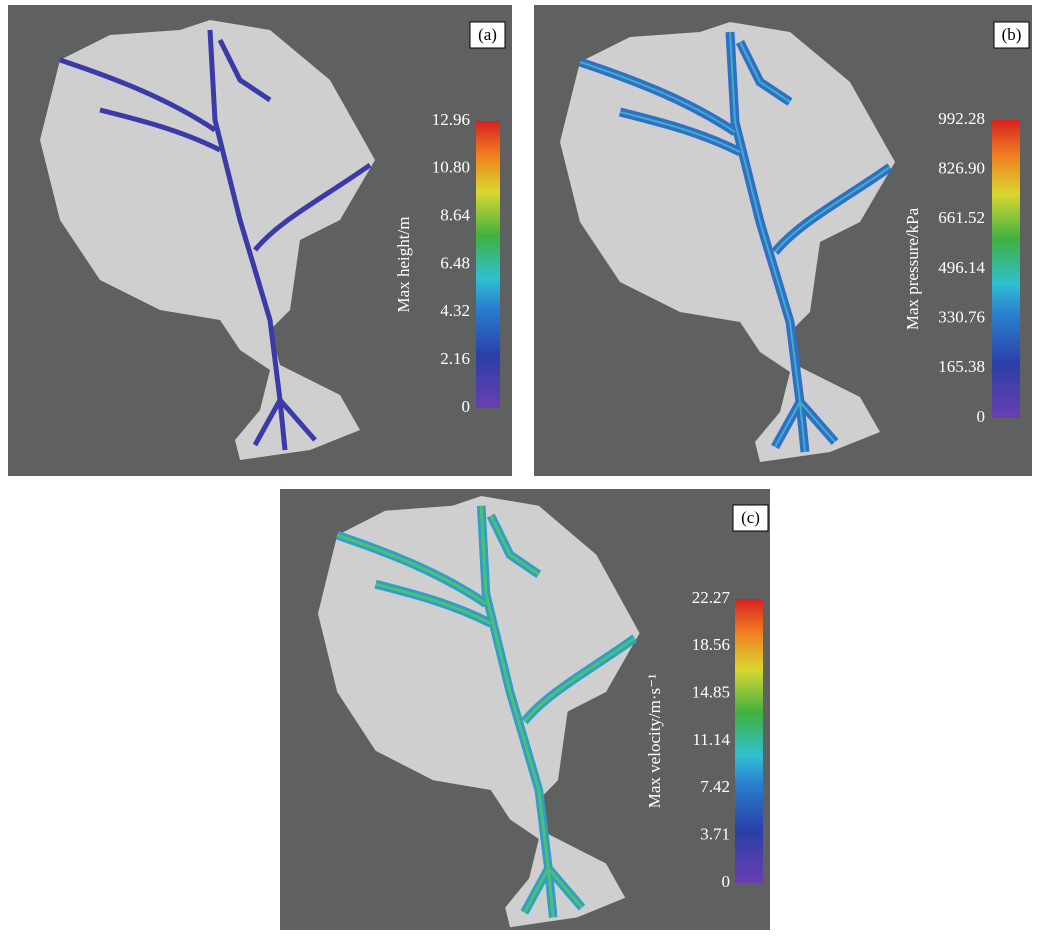 The height and width of the screenshot is (937, 1037). I want to click on colorbar-title: Max pressure/kPa, so click(912, 268).